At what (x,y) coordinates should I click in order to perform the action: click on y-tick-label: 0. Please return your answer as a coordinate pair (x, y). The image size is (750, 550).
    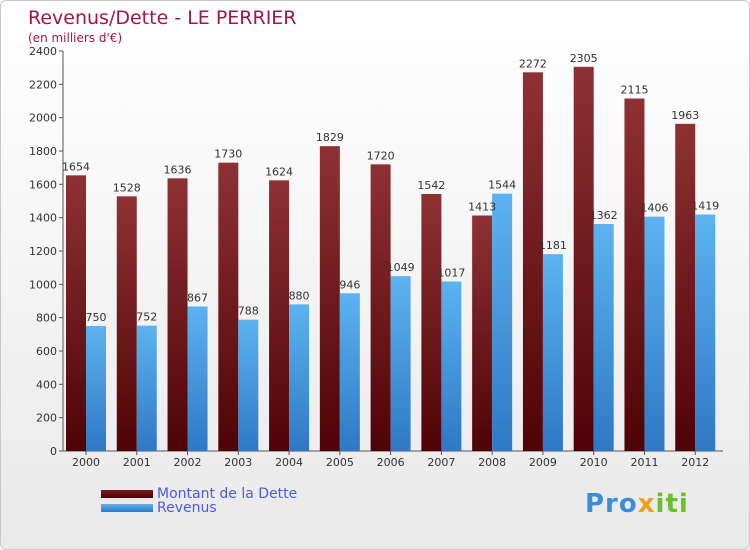
    Looking at the image, I should click on (53, 451).